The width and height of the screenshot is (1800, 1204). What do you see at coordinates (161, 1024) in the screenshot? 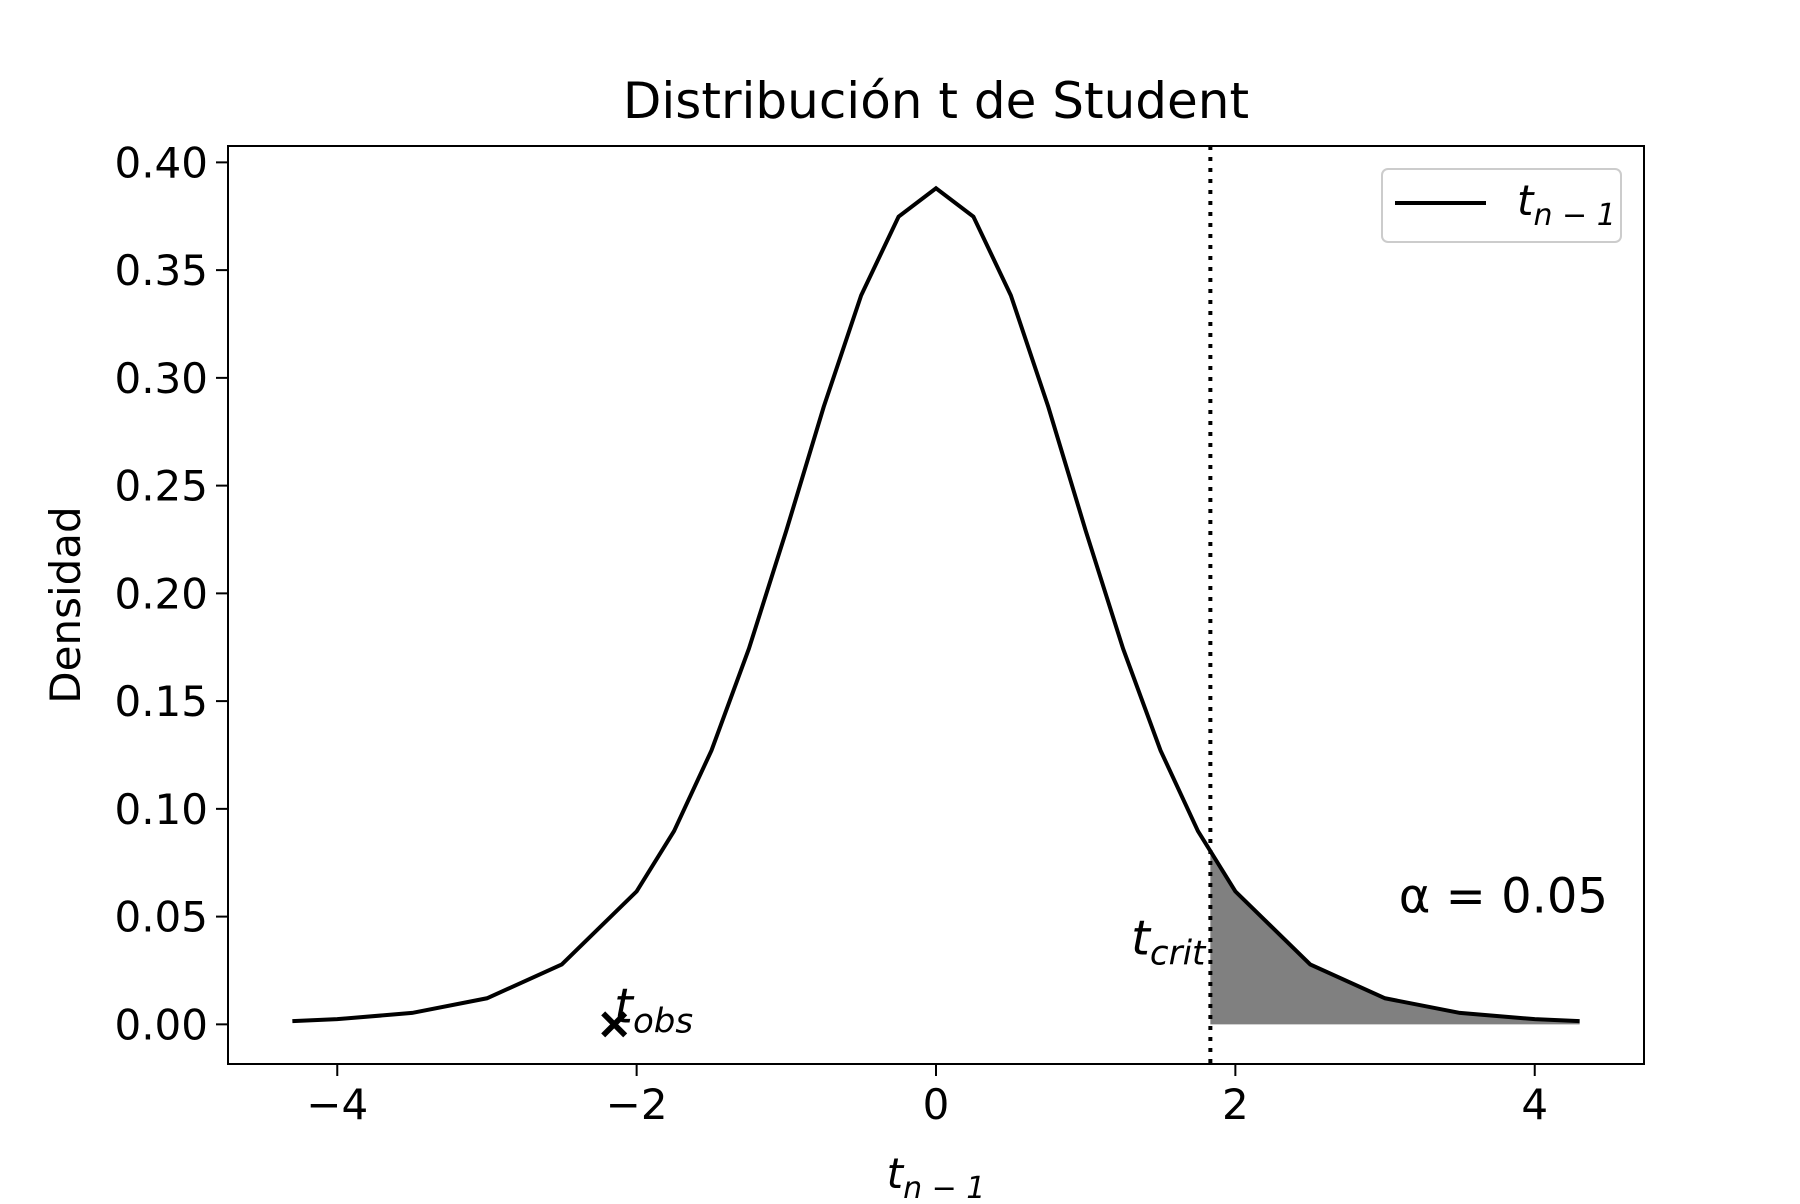
I see `y-tick-label: 0.00` at bounding box center [161, 1024].